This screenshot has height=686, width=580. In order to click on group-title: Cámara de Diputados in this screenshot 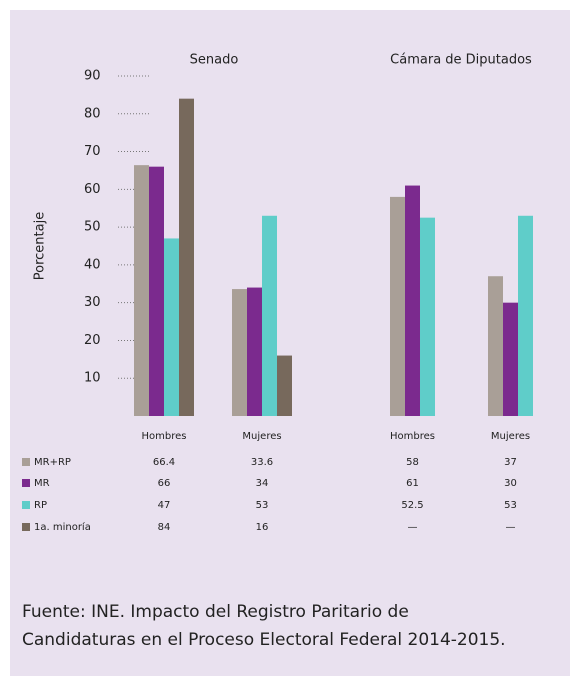, I will do `click(461, 60)`.